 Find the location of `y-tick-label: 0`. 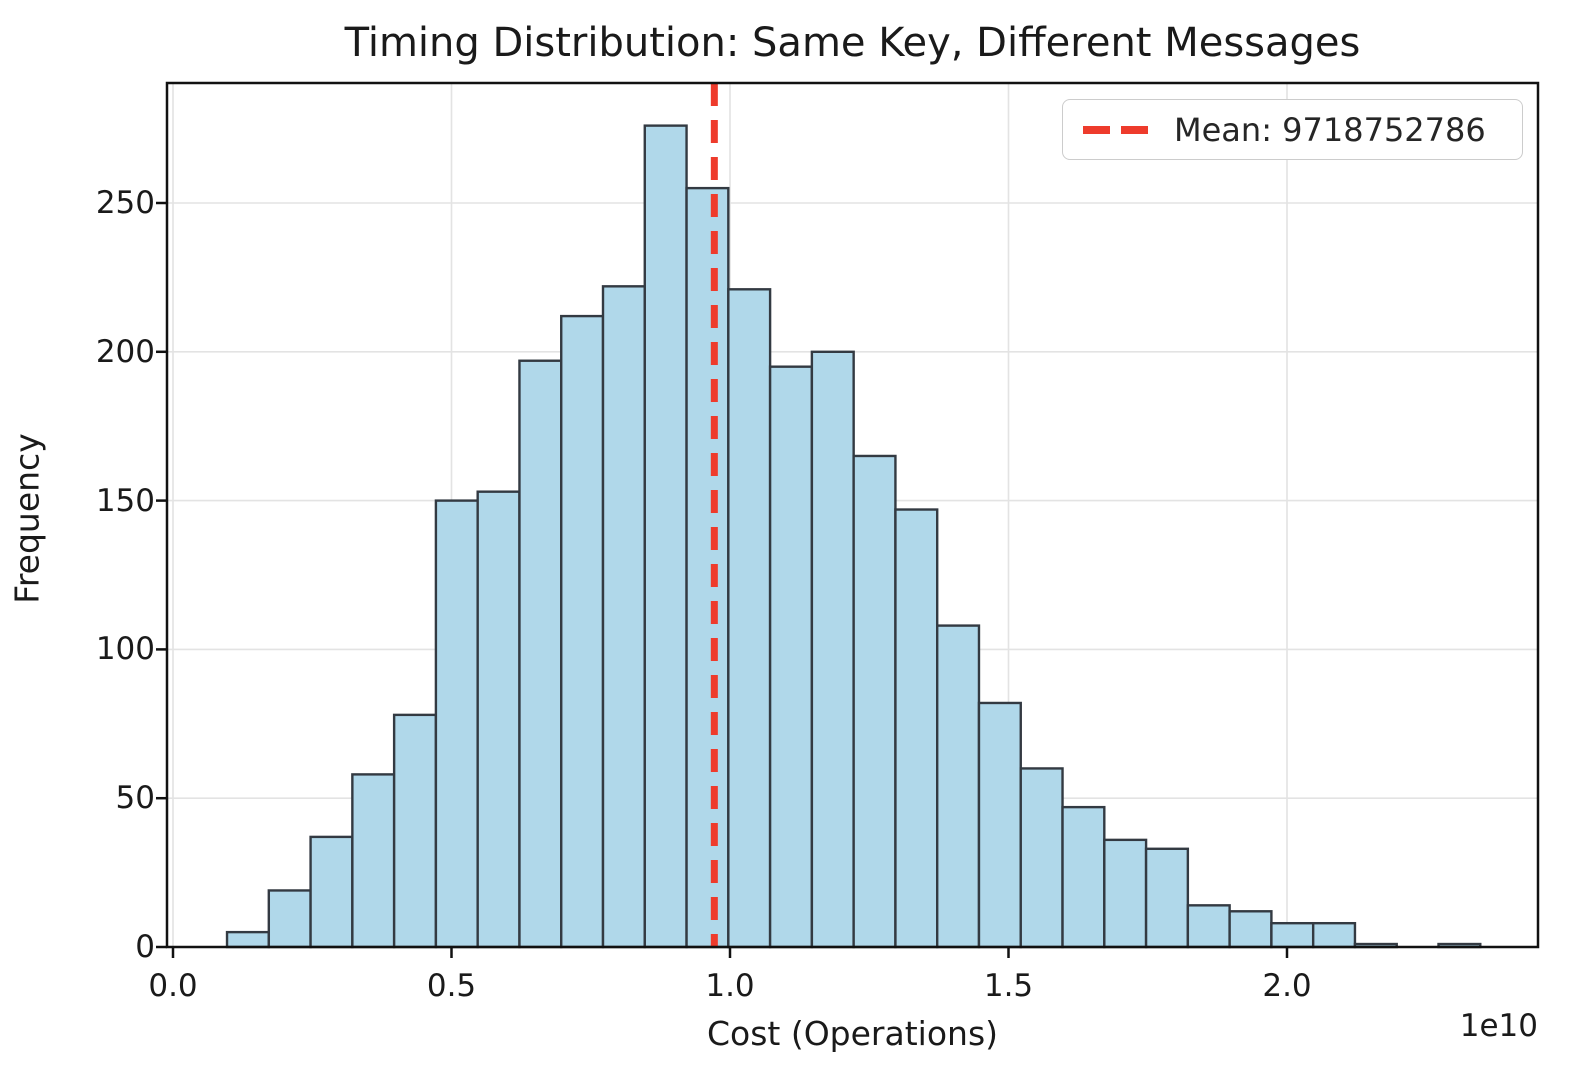

y-tick-label: 0 is located at coordinates (145, 947).